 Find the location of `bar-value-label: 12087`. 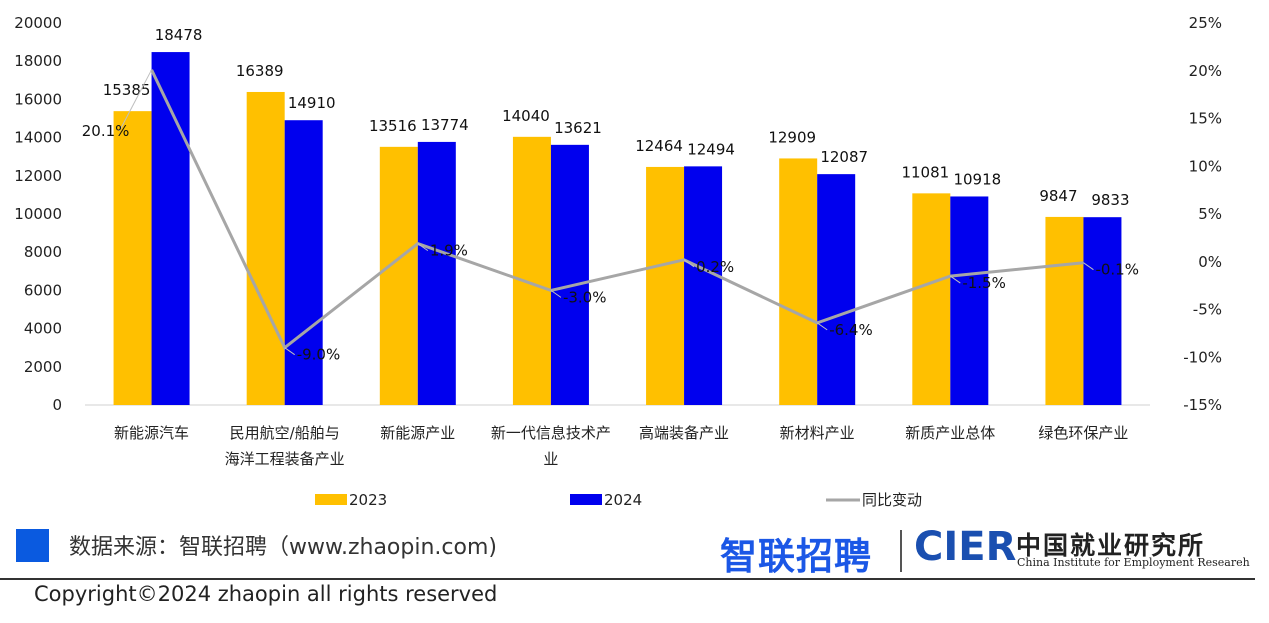

bar-value-label: 12087 is located at coordinates (844, 157).